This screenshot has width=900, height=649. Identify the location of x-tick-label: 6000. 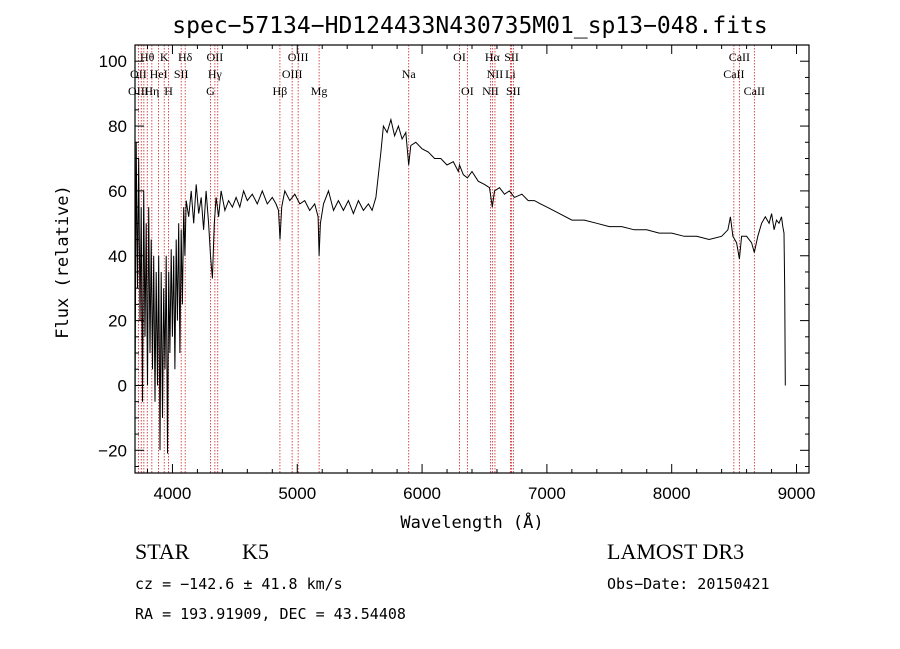
(422, 493).